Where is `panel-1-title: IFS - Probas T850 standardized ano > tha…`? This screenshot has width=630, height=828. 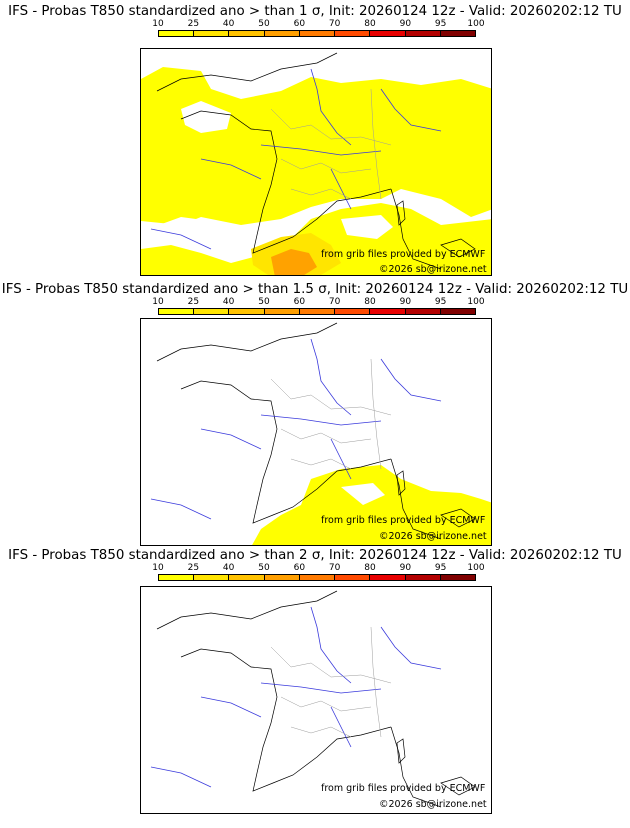
panel-1-title: IFS - Probas T850 standardized ano > tha… is located at coordinates (315, 11).